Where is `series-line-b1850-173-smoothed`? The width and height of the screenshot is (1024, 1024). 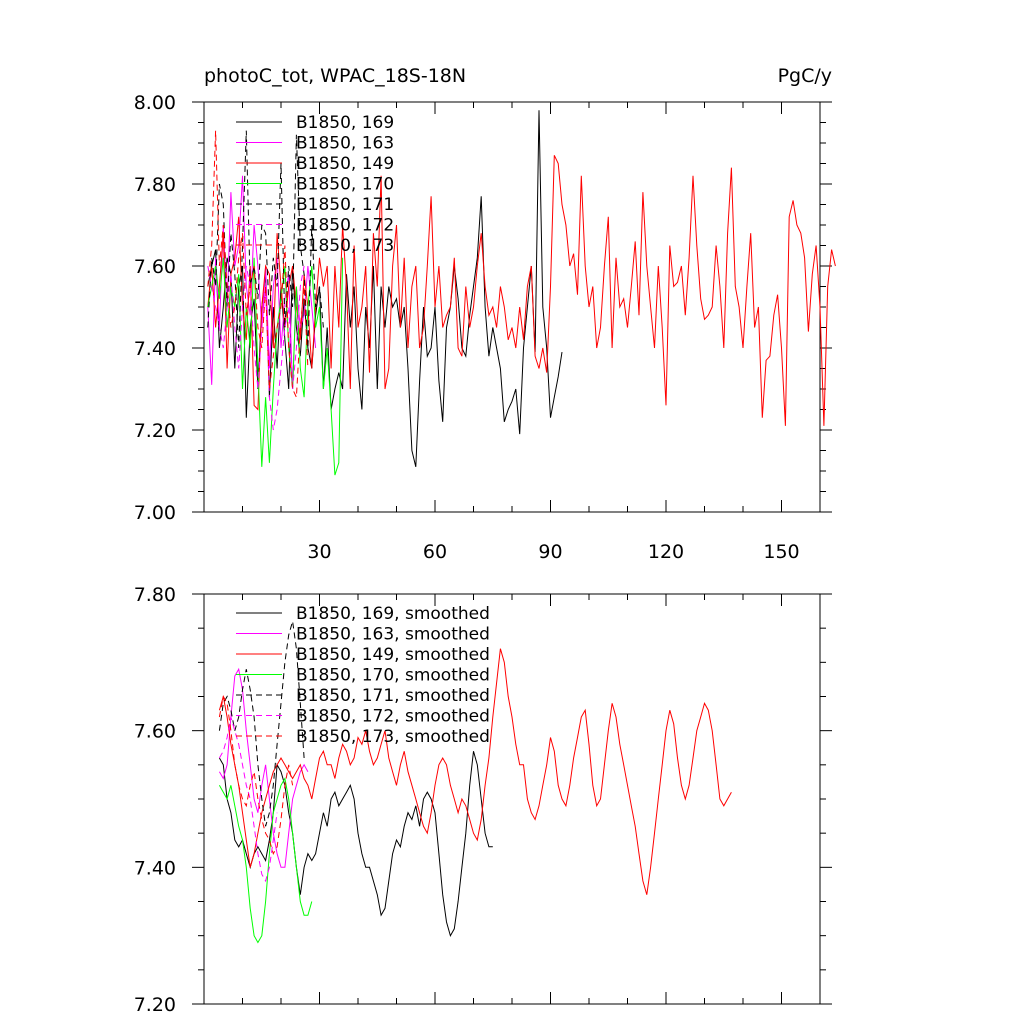
series-line-b1850-173-smoothed is located at coordinates (256, 775).